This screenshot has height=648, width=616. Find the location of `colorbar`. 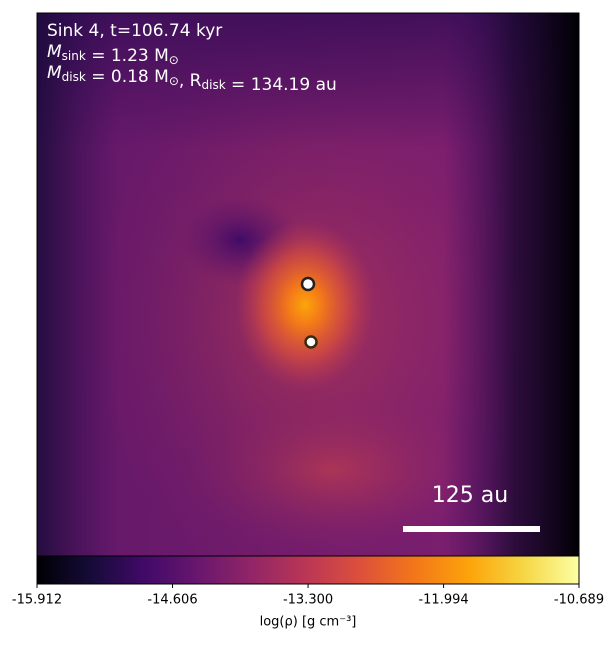

colorbar is located at coordinates (308, 570).